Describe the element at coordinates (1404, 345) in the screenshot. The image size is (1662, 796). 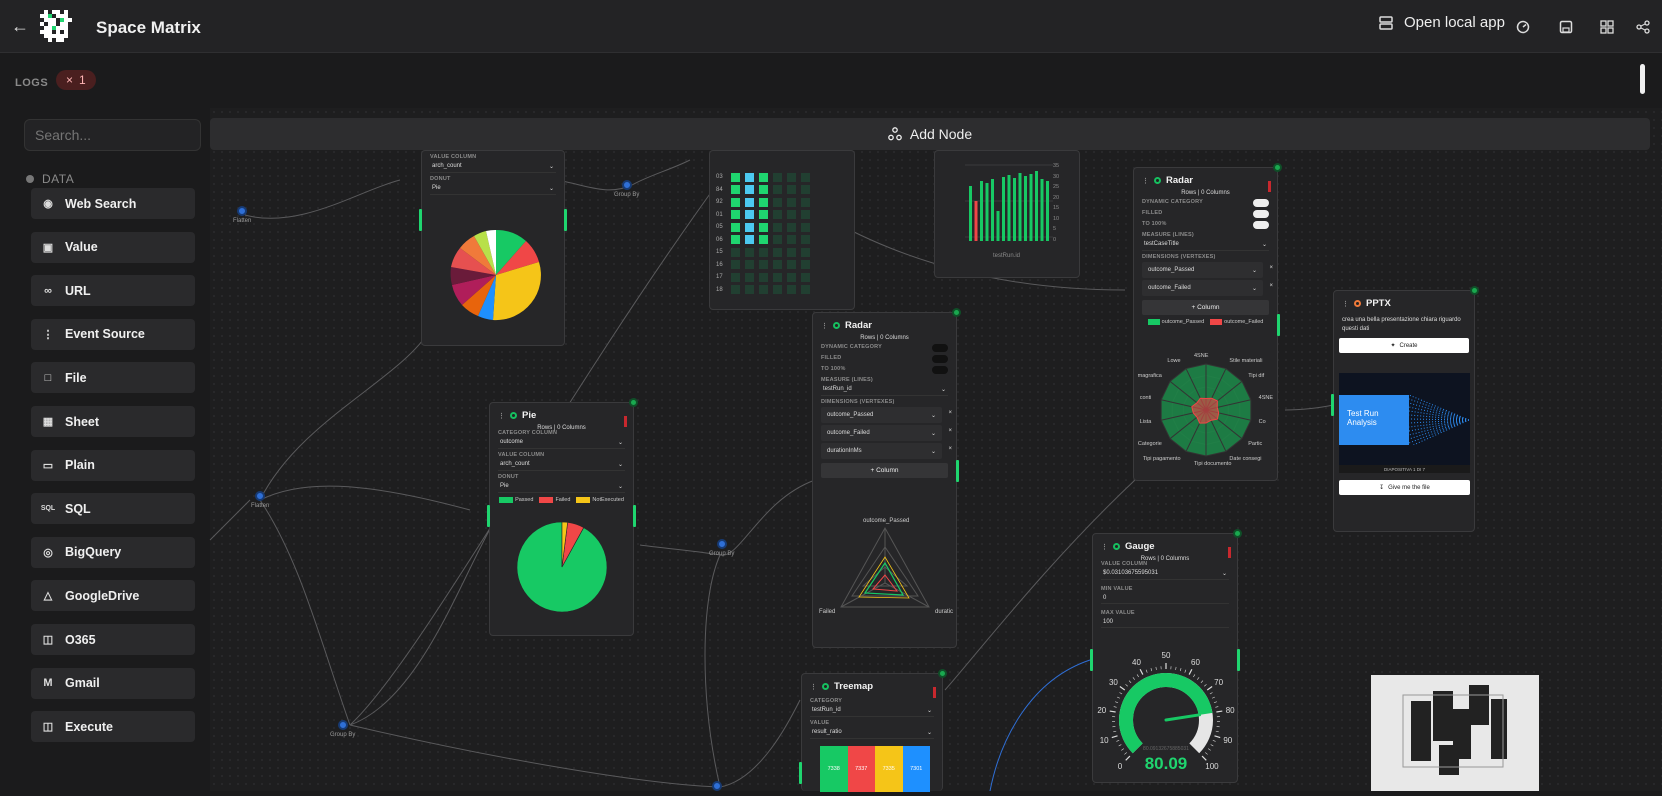
I see `create-button: ✦Create` at that location.